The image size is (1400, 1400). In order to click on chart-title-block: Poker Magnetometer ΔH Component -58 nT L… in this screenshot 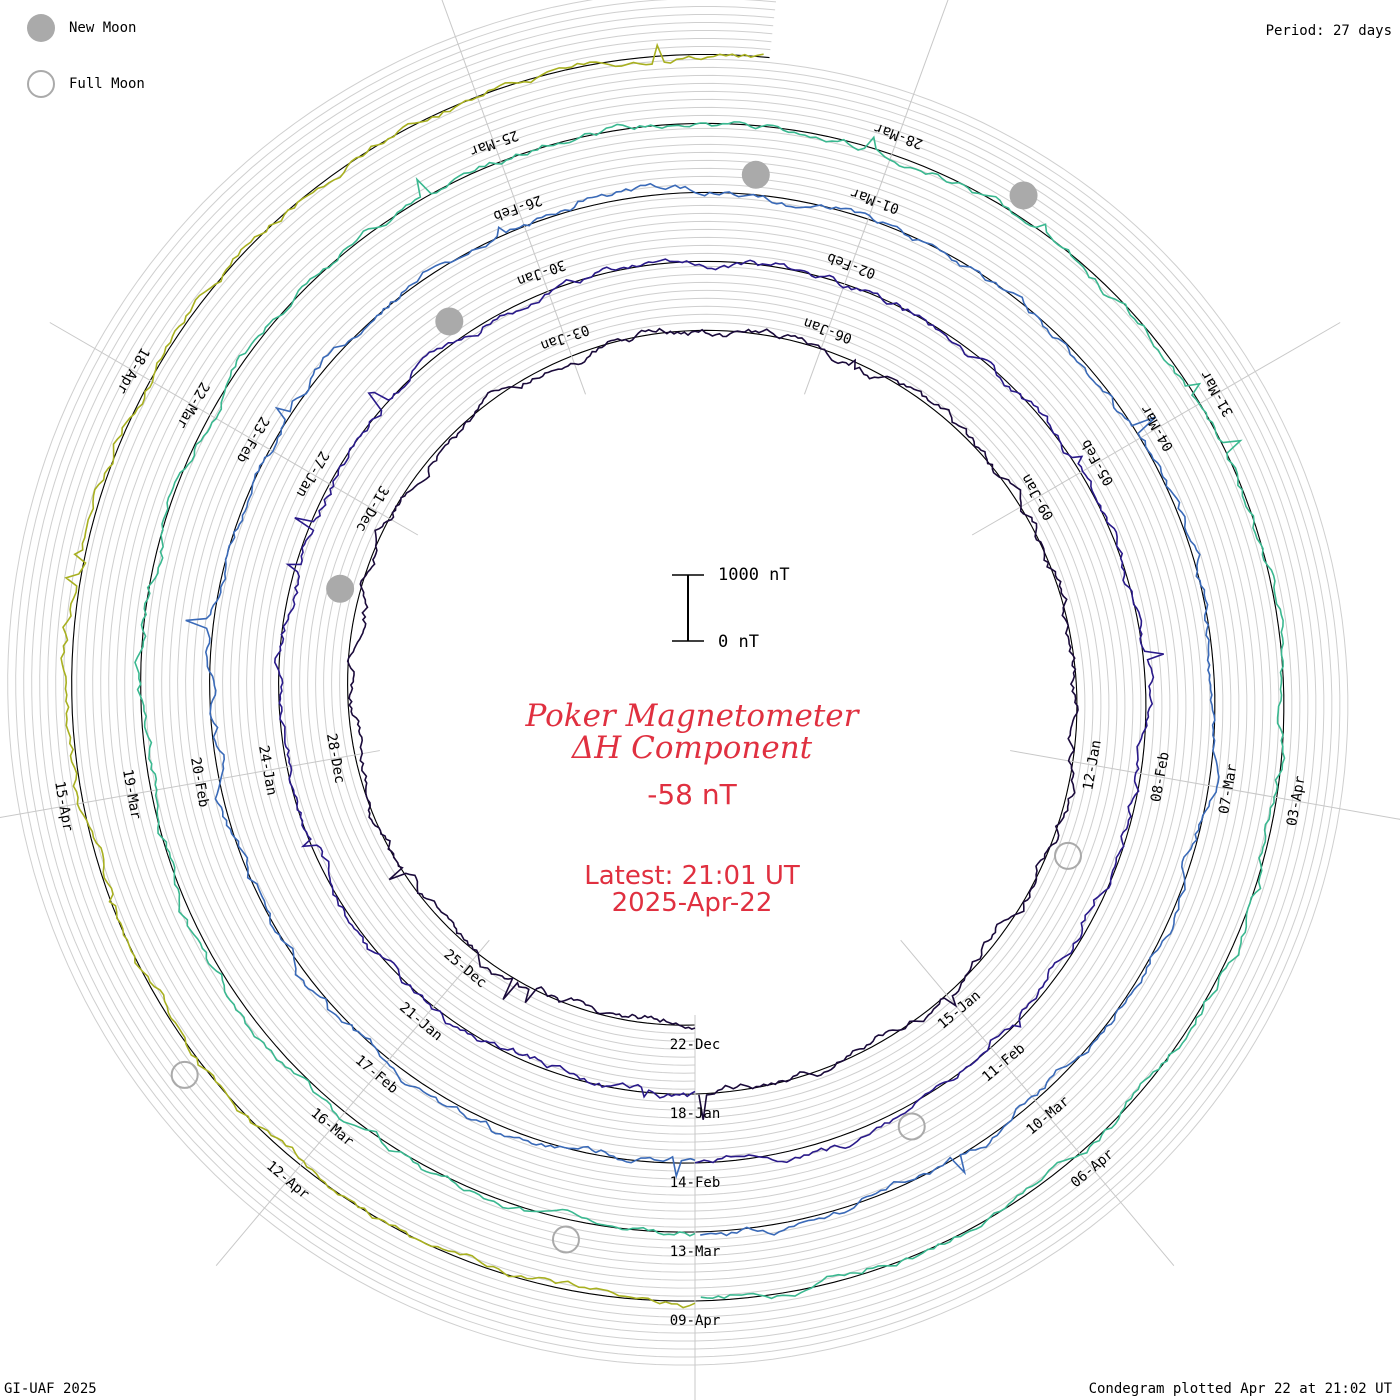, I will do `click(693, 808)`.